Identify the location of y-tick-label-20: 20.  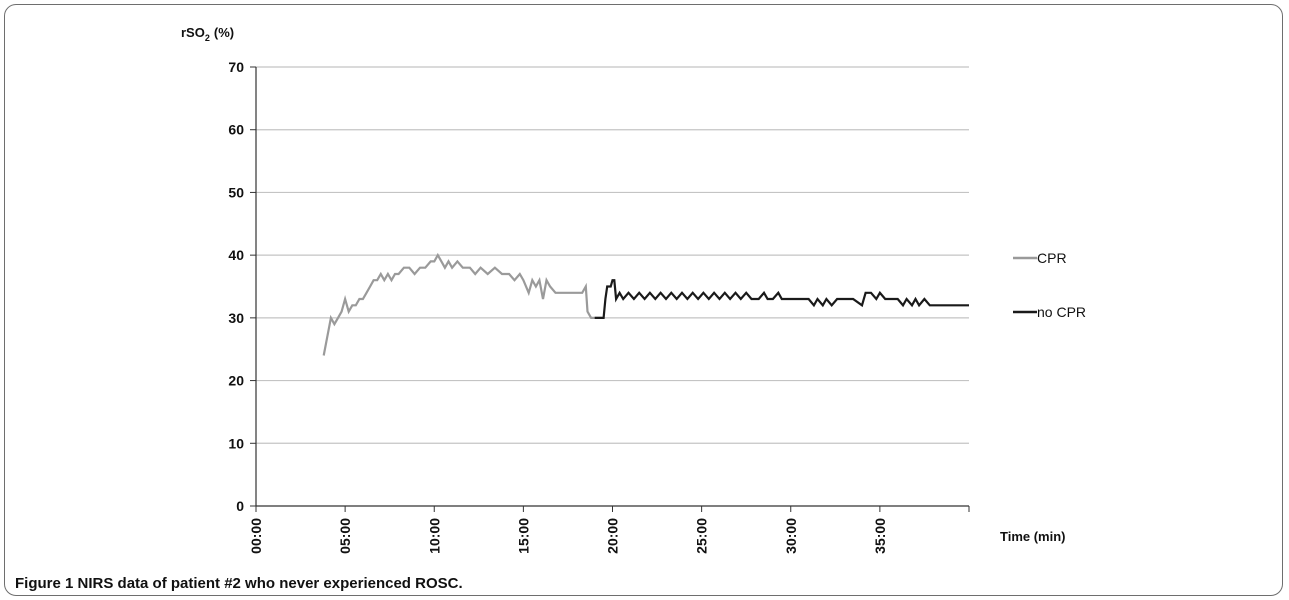
(236, 381).